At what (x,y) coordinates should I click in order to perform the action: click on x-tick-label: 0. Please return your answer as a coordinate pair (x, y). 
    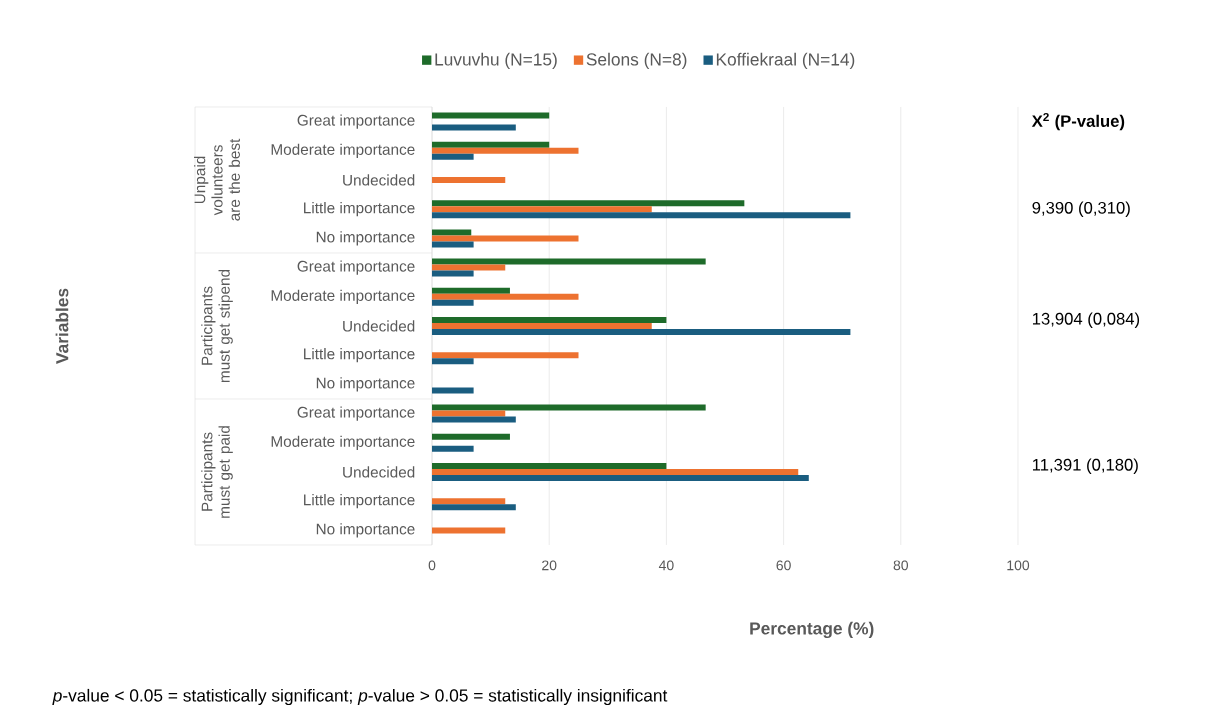
    Looking at the image, I should click on (432, 565).